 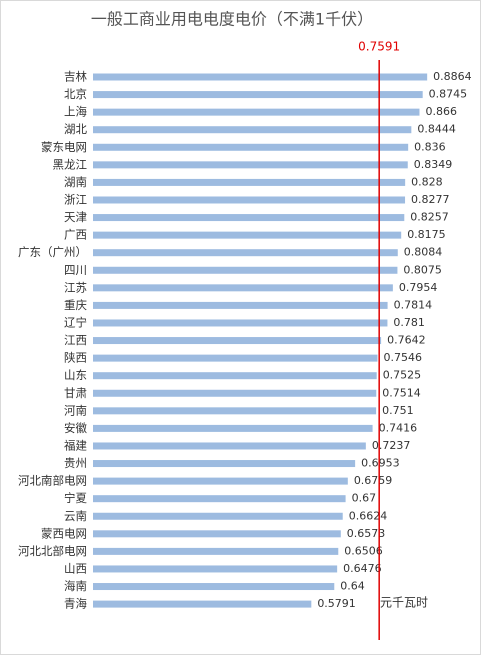 What do you see at coordinates (433, 164) in the screenshot?
I see `value-label: 0.8349` at bounding box center [433, 164].